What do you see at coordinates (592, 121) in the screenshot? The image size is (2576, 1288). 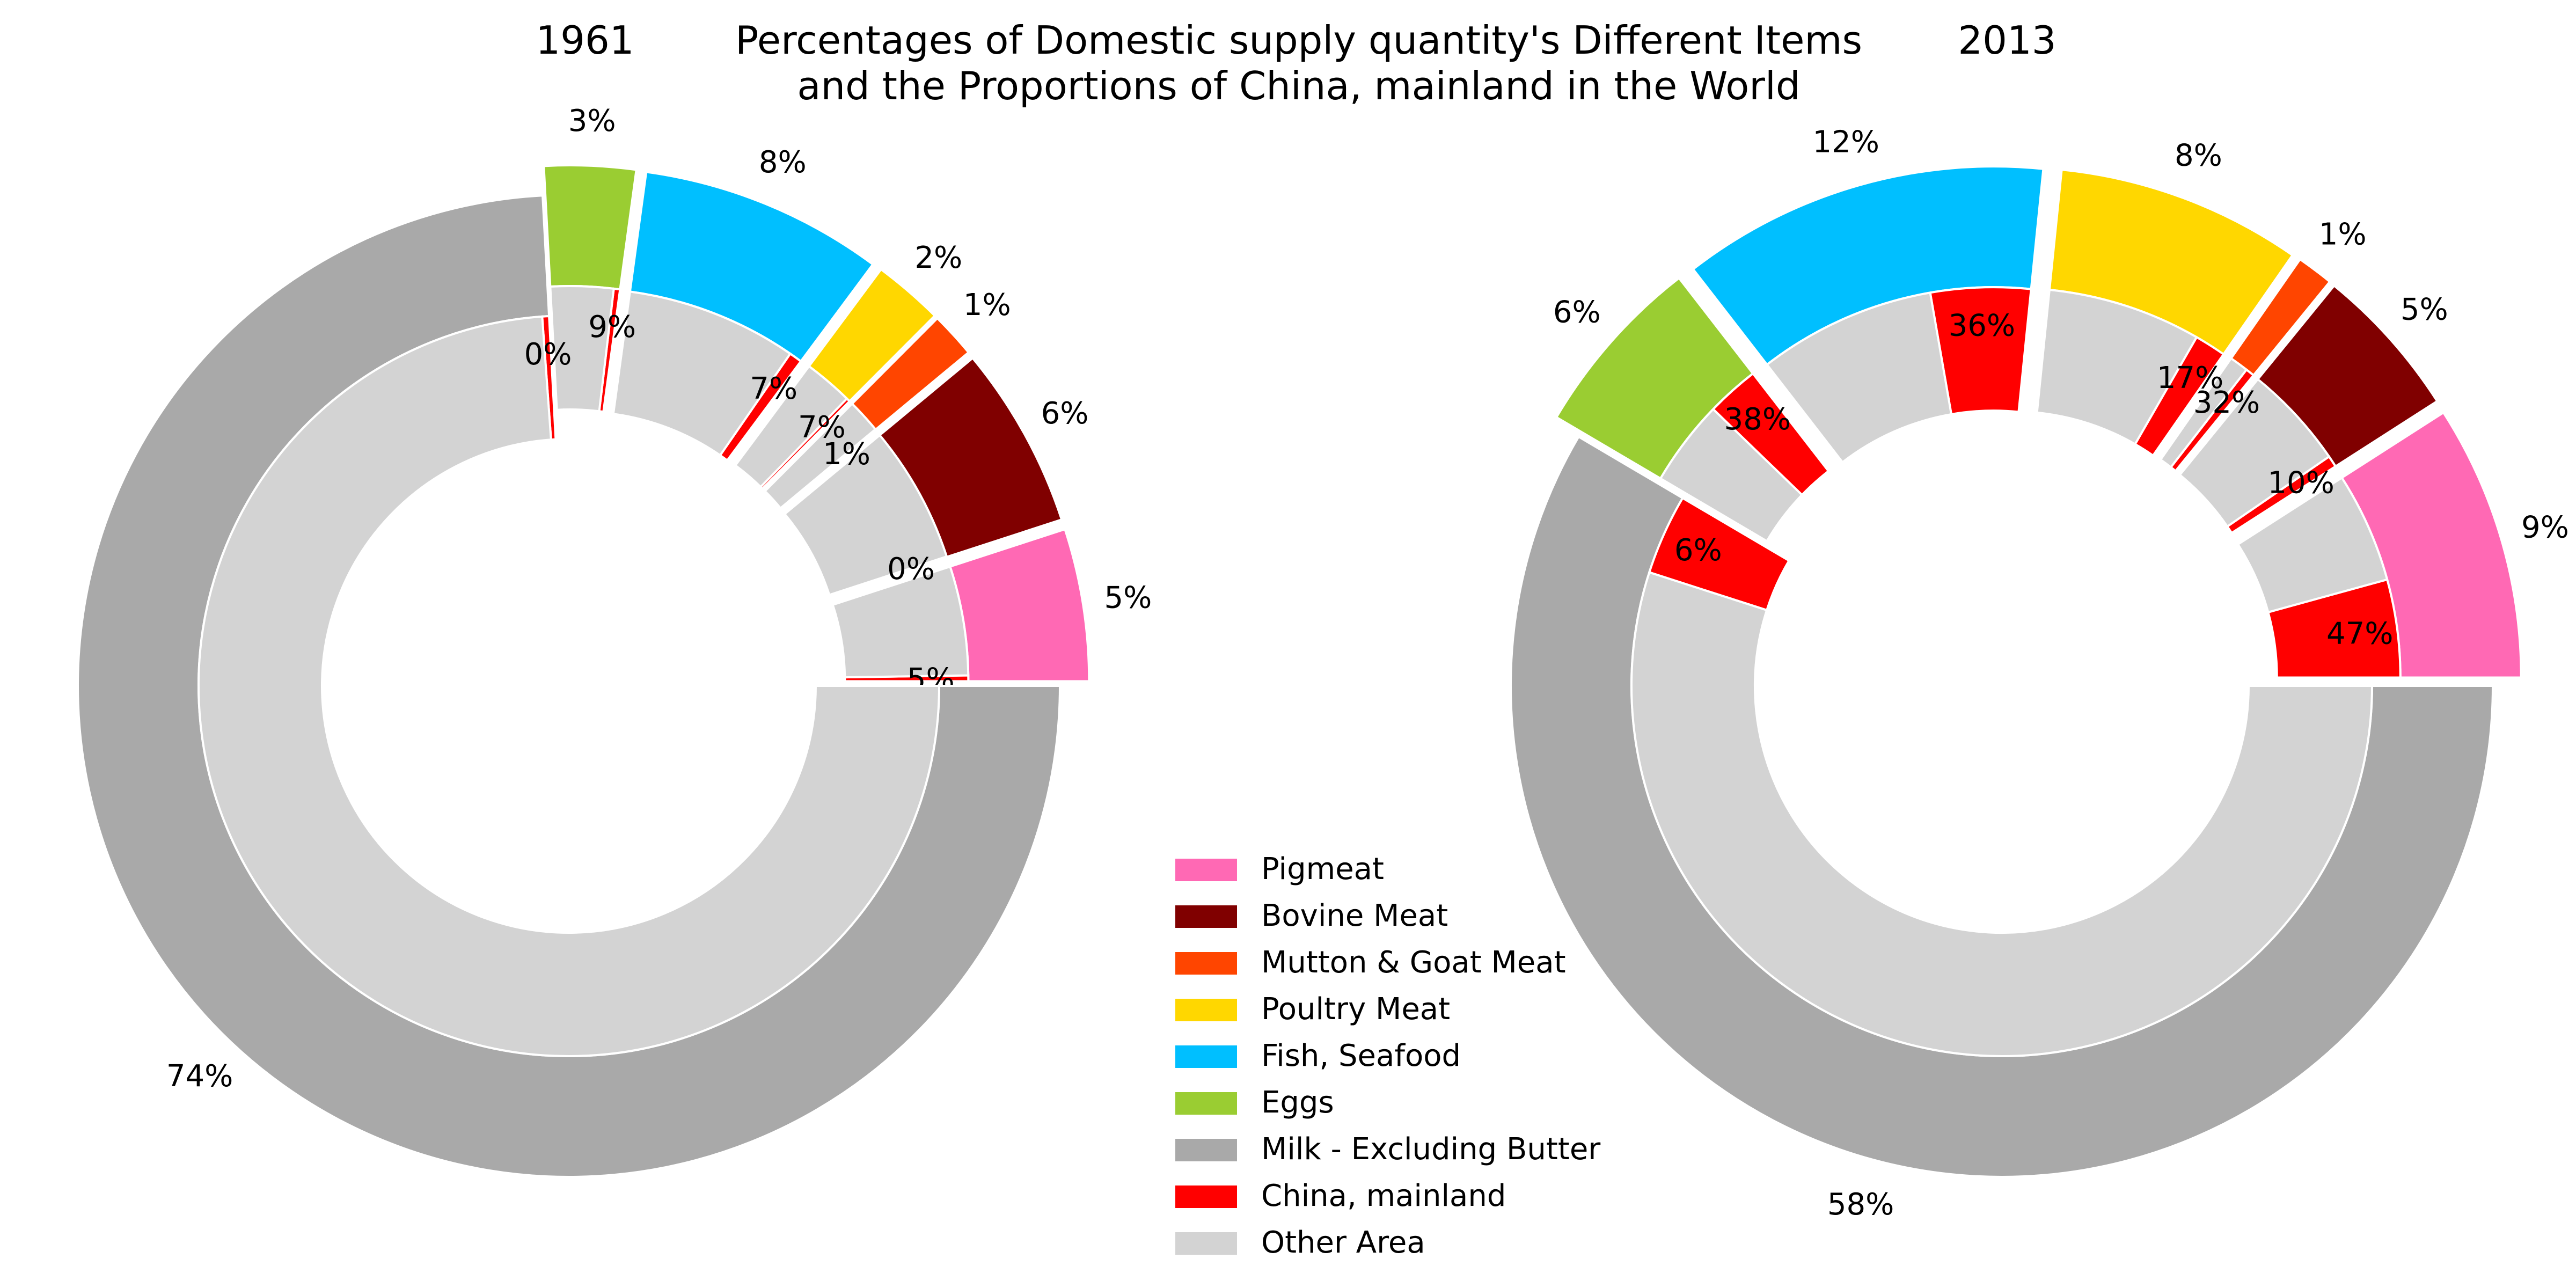 I see `outer-label-eggs-1961: 3%` at bounding box center [592, 121].